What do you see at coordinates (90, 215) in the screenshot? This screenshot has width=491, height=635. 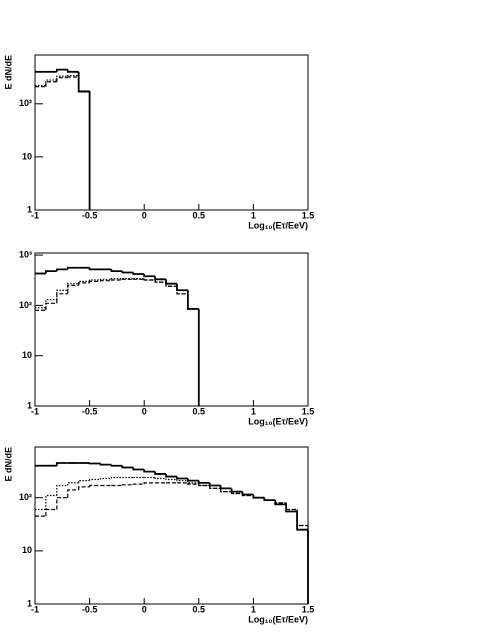 I see `x-tick-label: -0.5` at bounding box center [90, 215].